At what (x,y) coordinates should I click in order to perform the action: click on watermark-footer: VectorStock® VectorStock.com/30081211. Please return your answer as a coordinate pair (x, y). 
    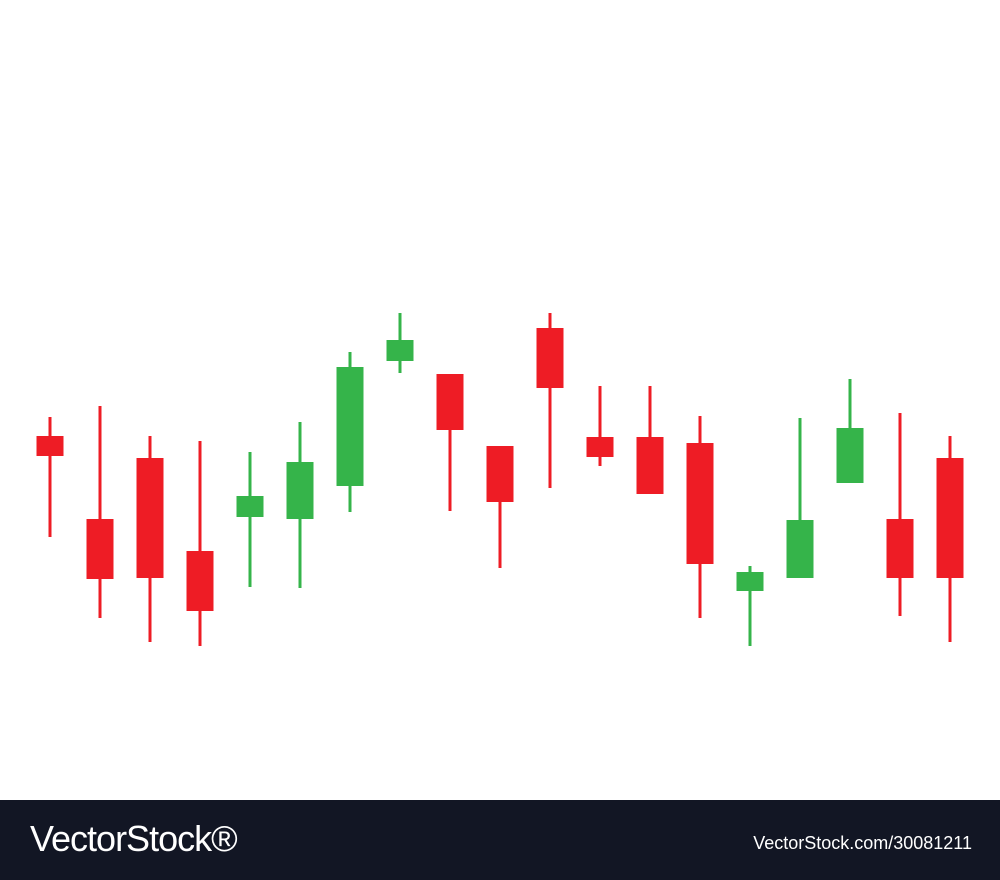
    Looking at the image, I should click on (500, 840).